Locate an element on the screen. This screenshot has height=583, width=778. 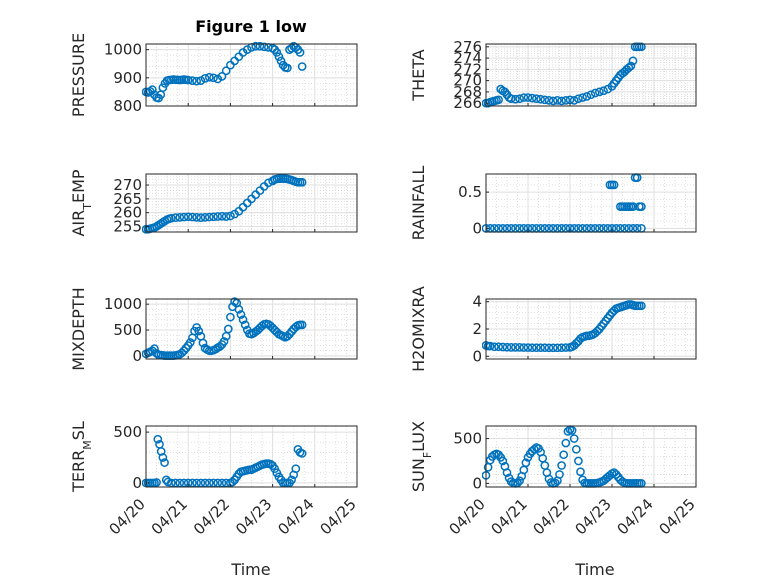
series-air-temp is located at coordinates (224, 204).